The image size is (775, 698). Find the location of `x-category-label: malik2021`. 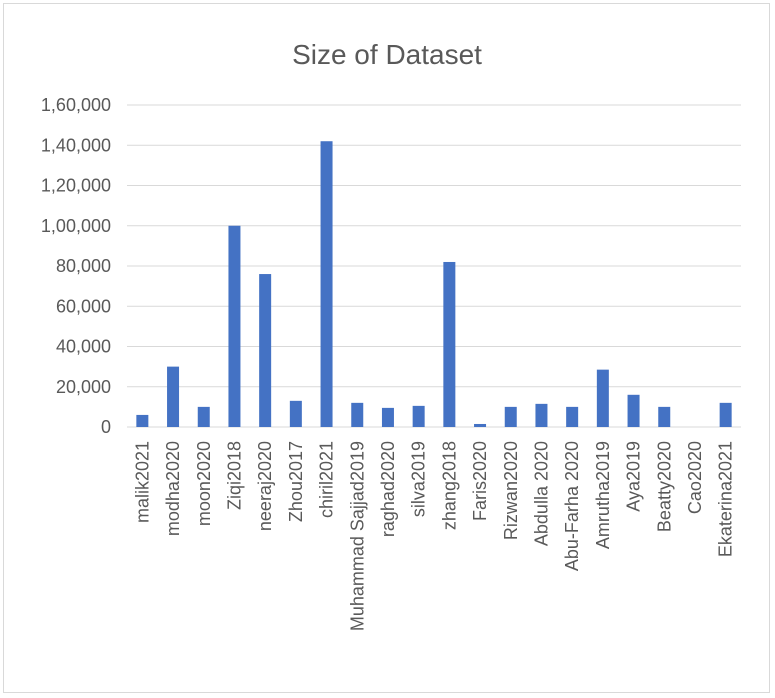

x-category-label: malik2021 is located at coordinates (142, 482).